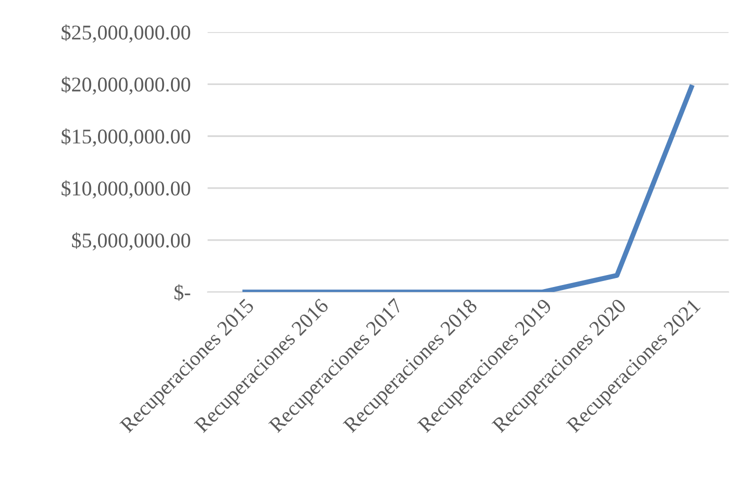  I want to click on y-tick-label: $-, so click(182, 292).